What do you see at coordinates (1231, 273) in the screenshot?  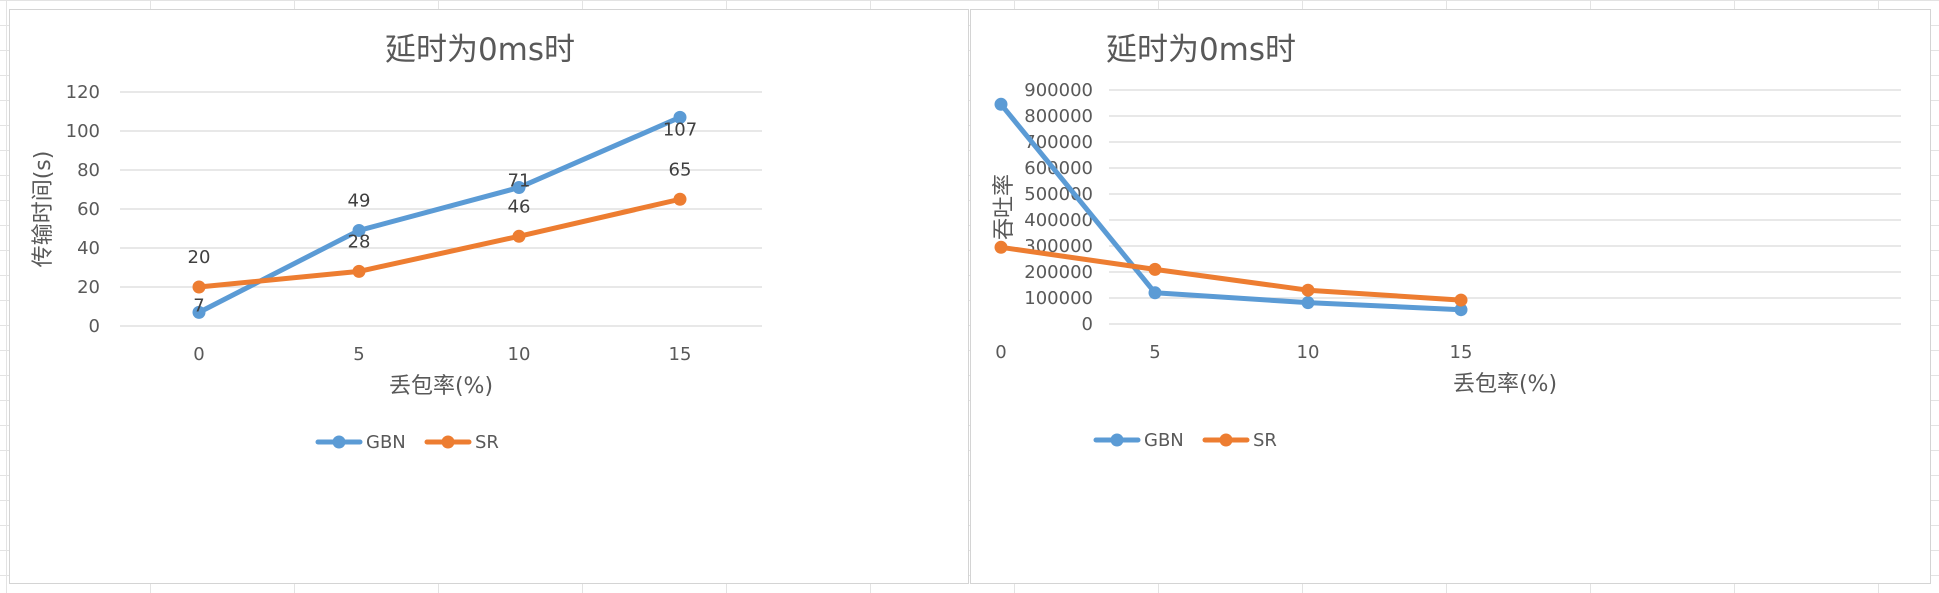 I see `series-line-sr-right` at bounding box center [1231, 273].